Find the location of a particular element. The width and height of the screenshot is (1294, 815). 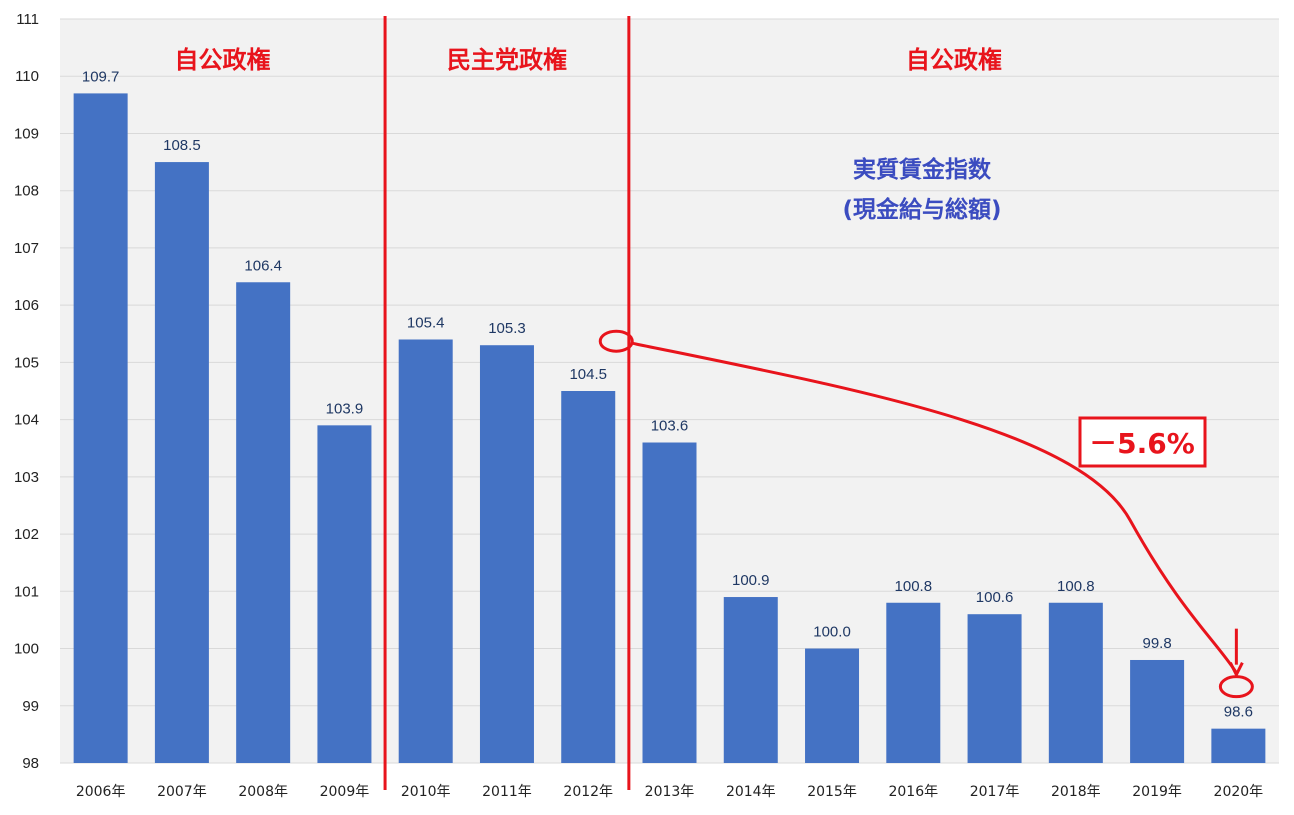

y-tick-label: 110 is located at coordinates (27, 76).